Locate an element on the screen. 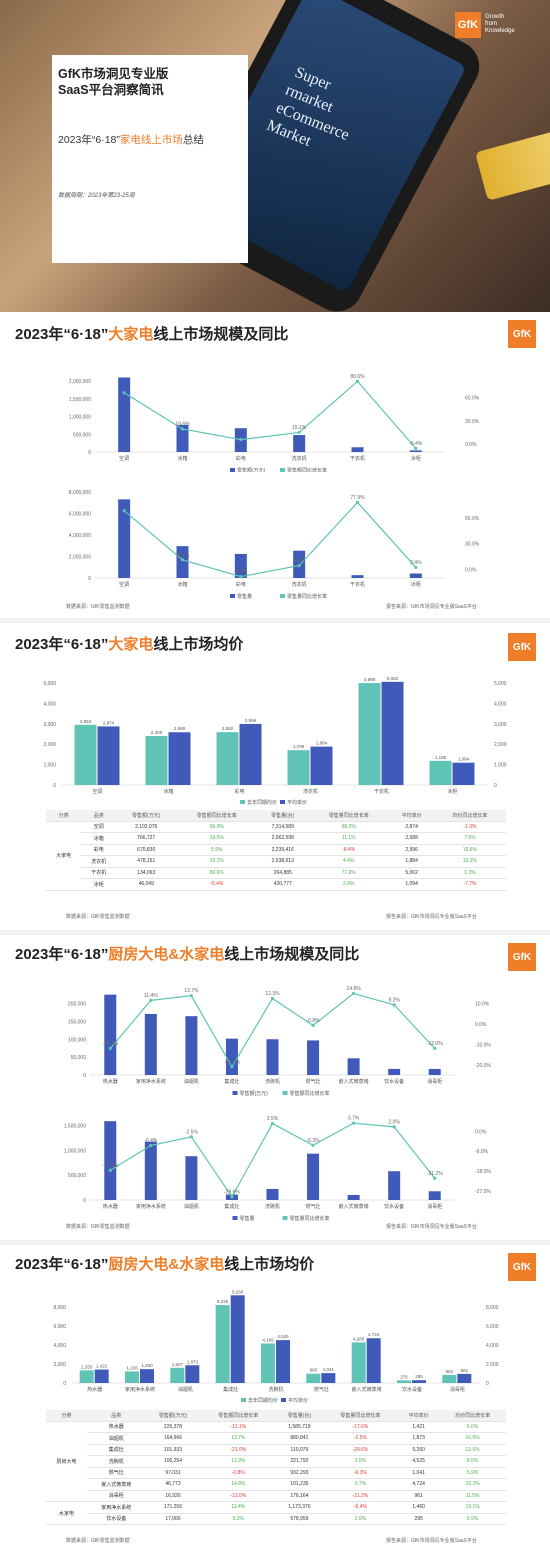 This screenshot has height=1547, width=550. table-cell: 1,884 is located at coordinates (411, 861).